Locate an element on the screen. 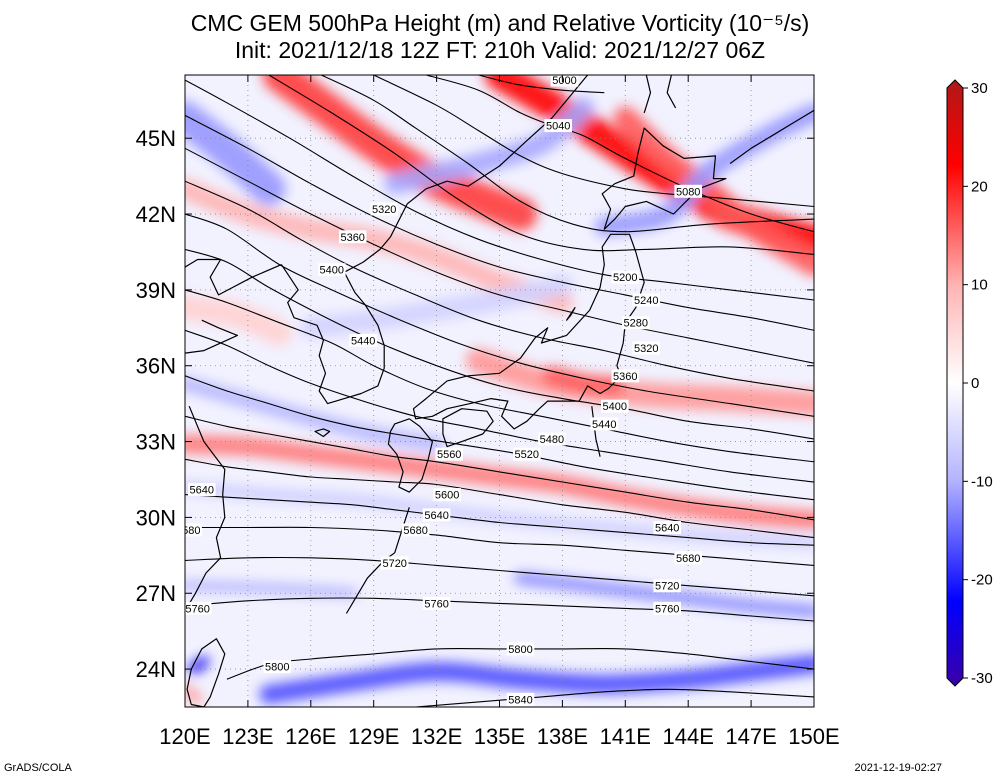  coastline-hokkaido is located at coordinates (664, 178).